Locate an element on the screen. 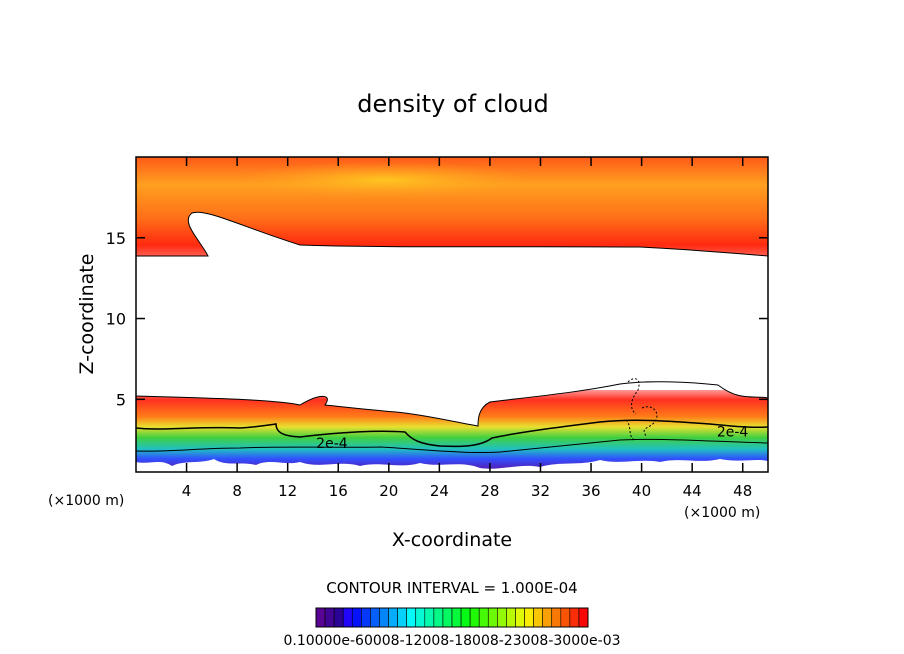 The image size is (904, 654). x-tick-label: 4 is located at coordinates (187, 491).